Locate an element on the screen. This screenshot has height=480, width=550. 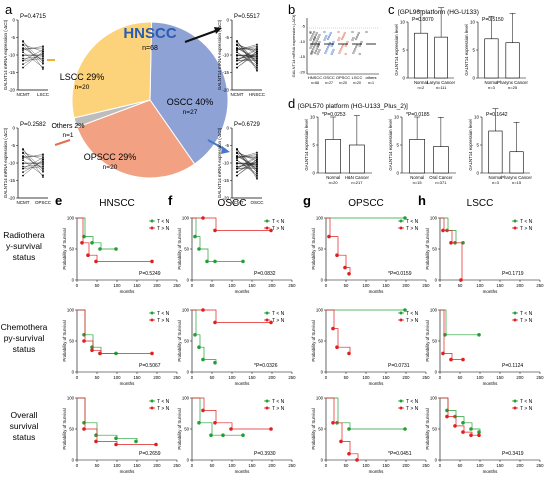
km-xtick-label: 200 is located at coordinates (157, 465).